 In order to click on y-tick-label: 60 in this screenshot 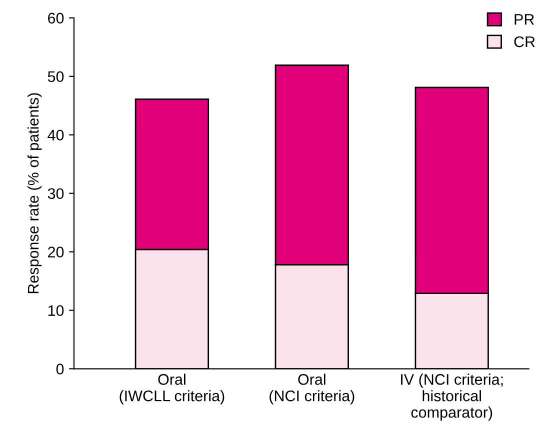, I will do `click(56, 18)`.